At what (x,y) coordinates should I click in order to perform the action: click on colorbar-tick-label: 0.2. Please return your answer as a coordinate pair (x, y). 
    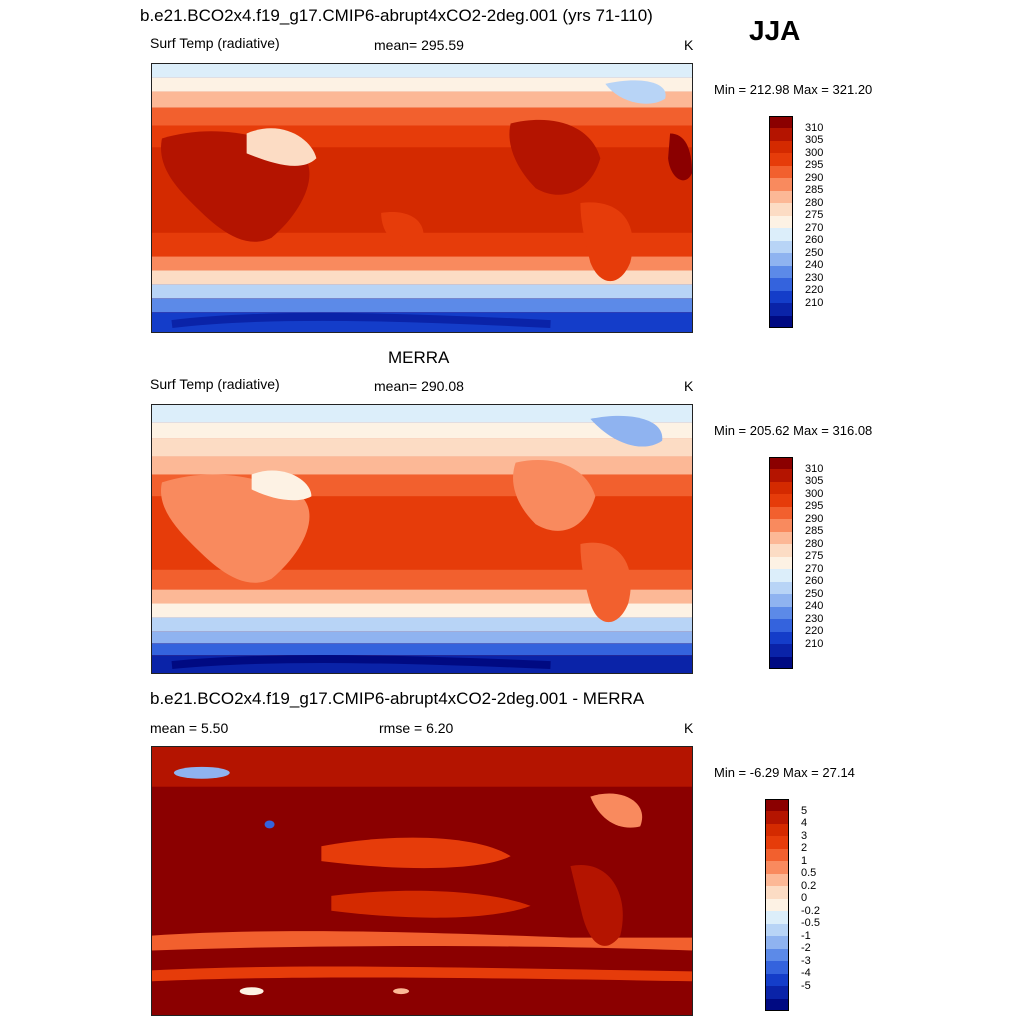
    Looking at the image, I should click on (809, 885).